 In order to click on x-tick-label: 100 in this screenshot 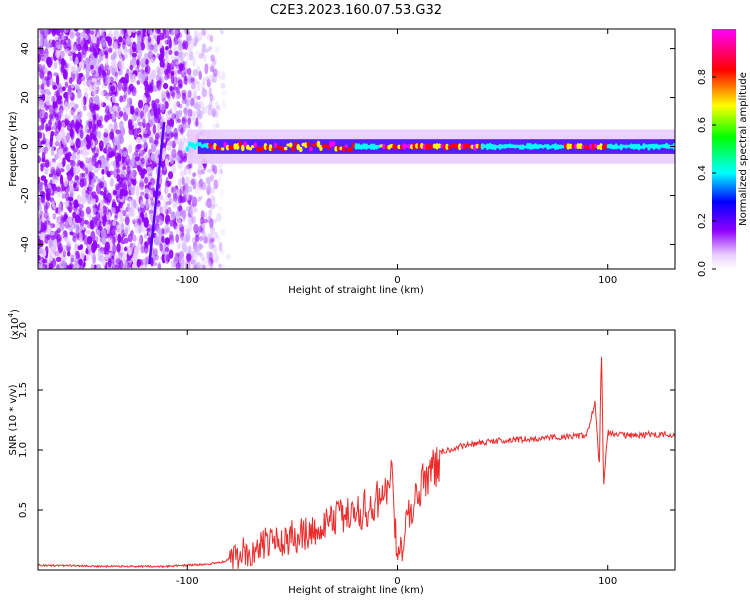, I will do `click(607, 280)`.